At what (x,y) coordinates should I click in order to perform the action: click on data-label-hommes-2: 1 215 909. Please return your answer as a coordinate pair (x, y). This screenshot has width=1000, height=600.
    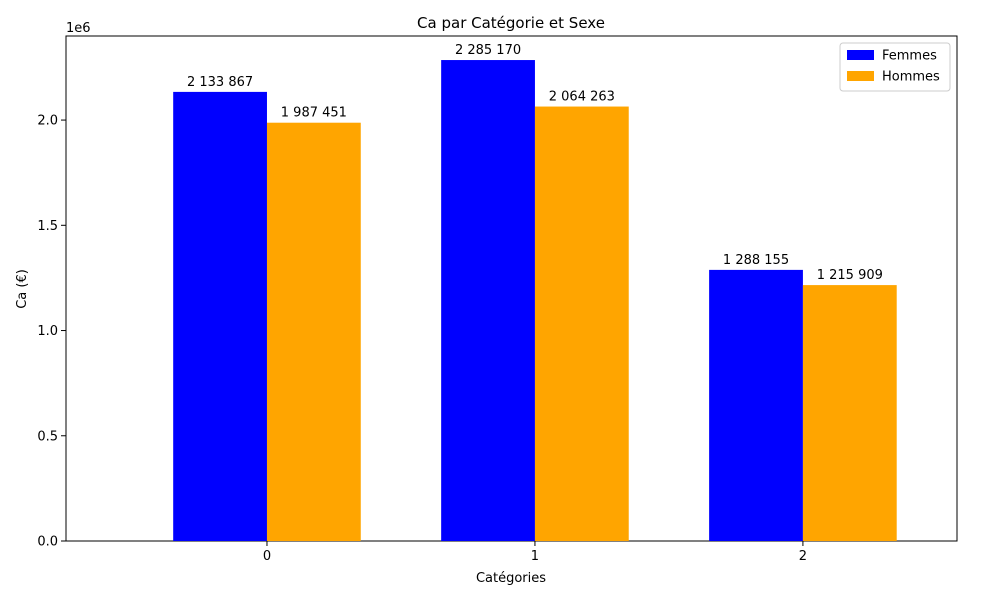
    Looking at the image, I should click on (850, 275).